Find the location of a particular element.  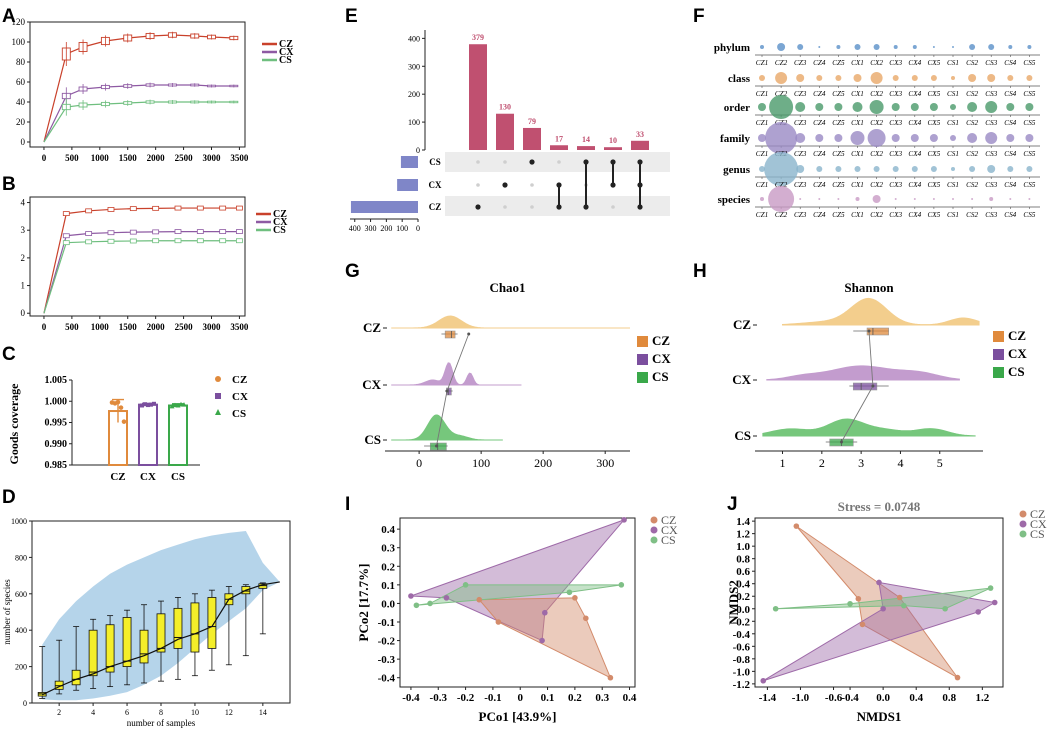

x-tick-label: 4 is located at coordinates (900, 463).